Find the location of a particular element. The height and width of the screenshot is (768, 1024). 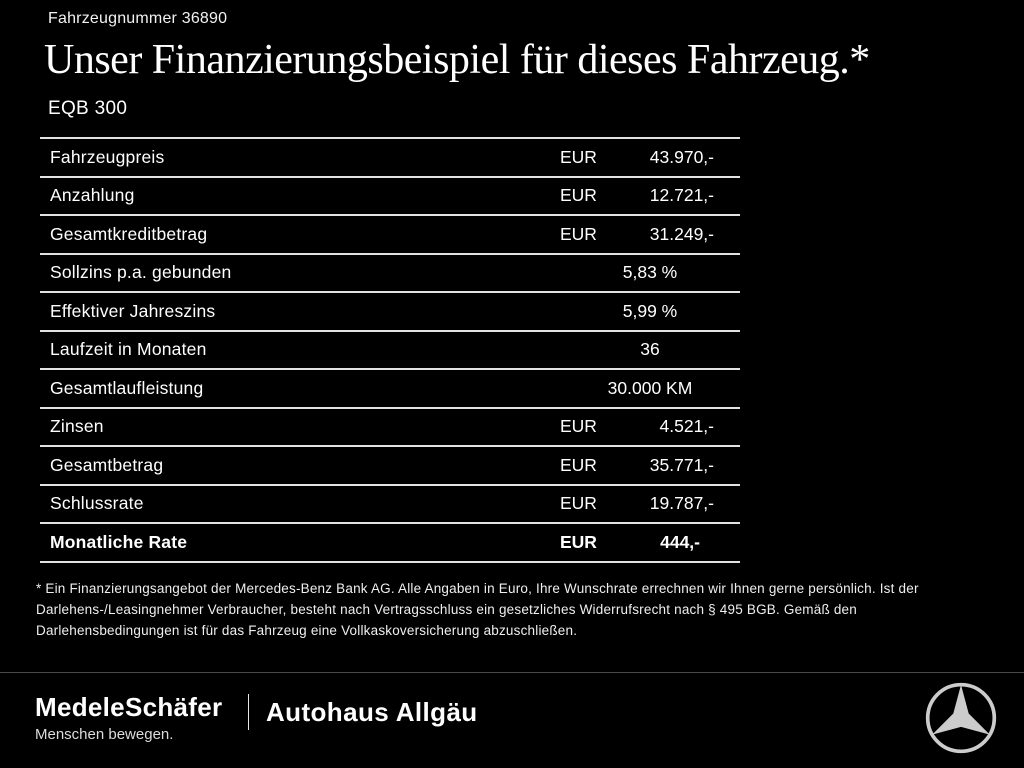

table-row: Zinsen EUR 4.521,- is located at coordinates (390, 428).